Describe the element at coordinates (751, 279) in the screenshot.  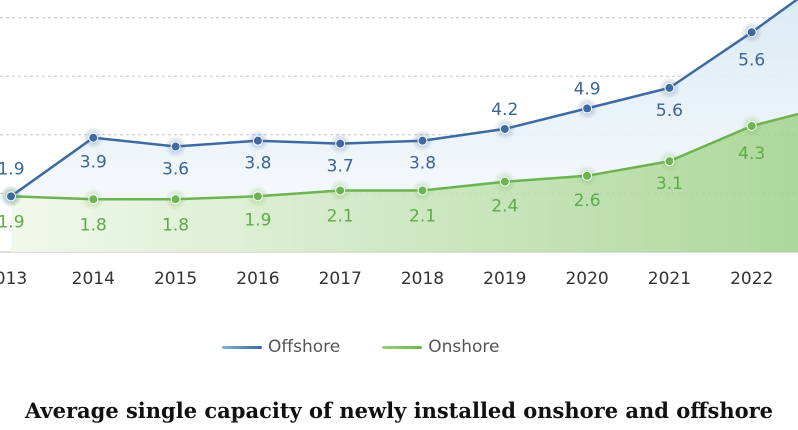
I see `x-tick-label: 2022` at that location.